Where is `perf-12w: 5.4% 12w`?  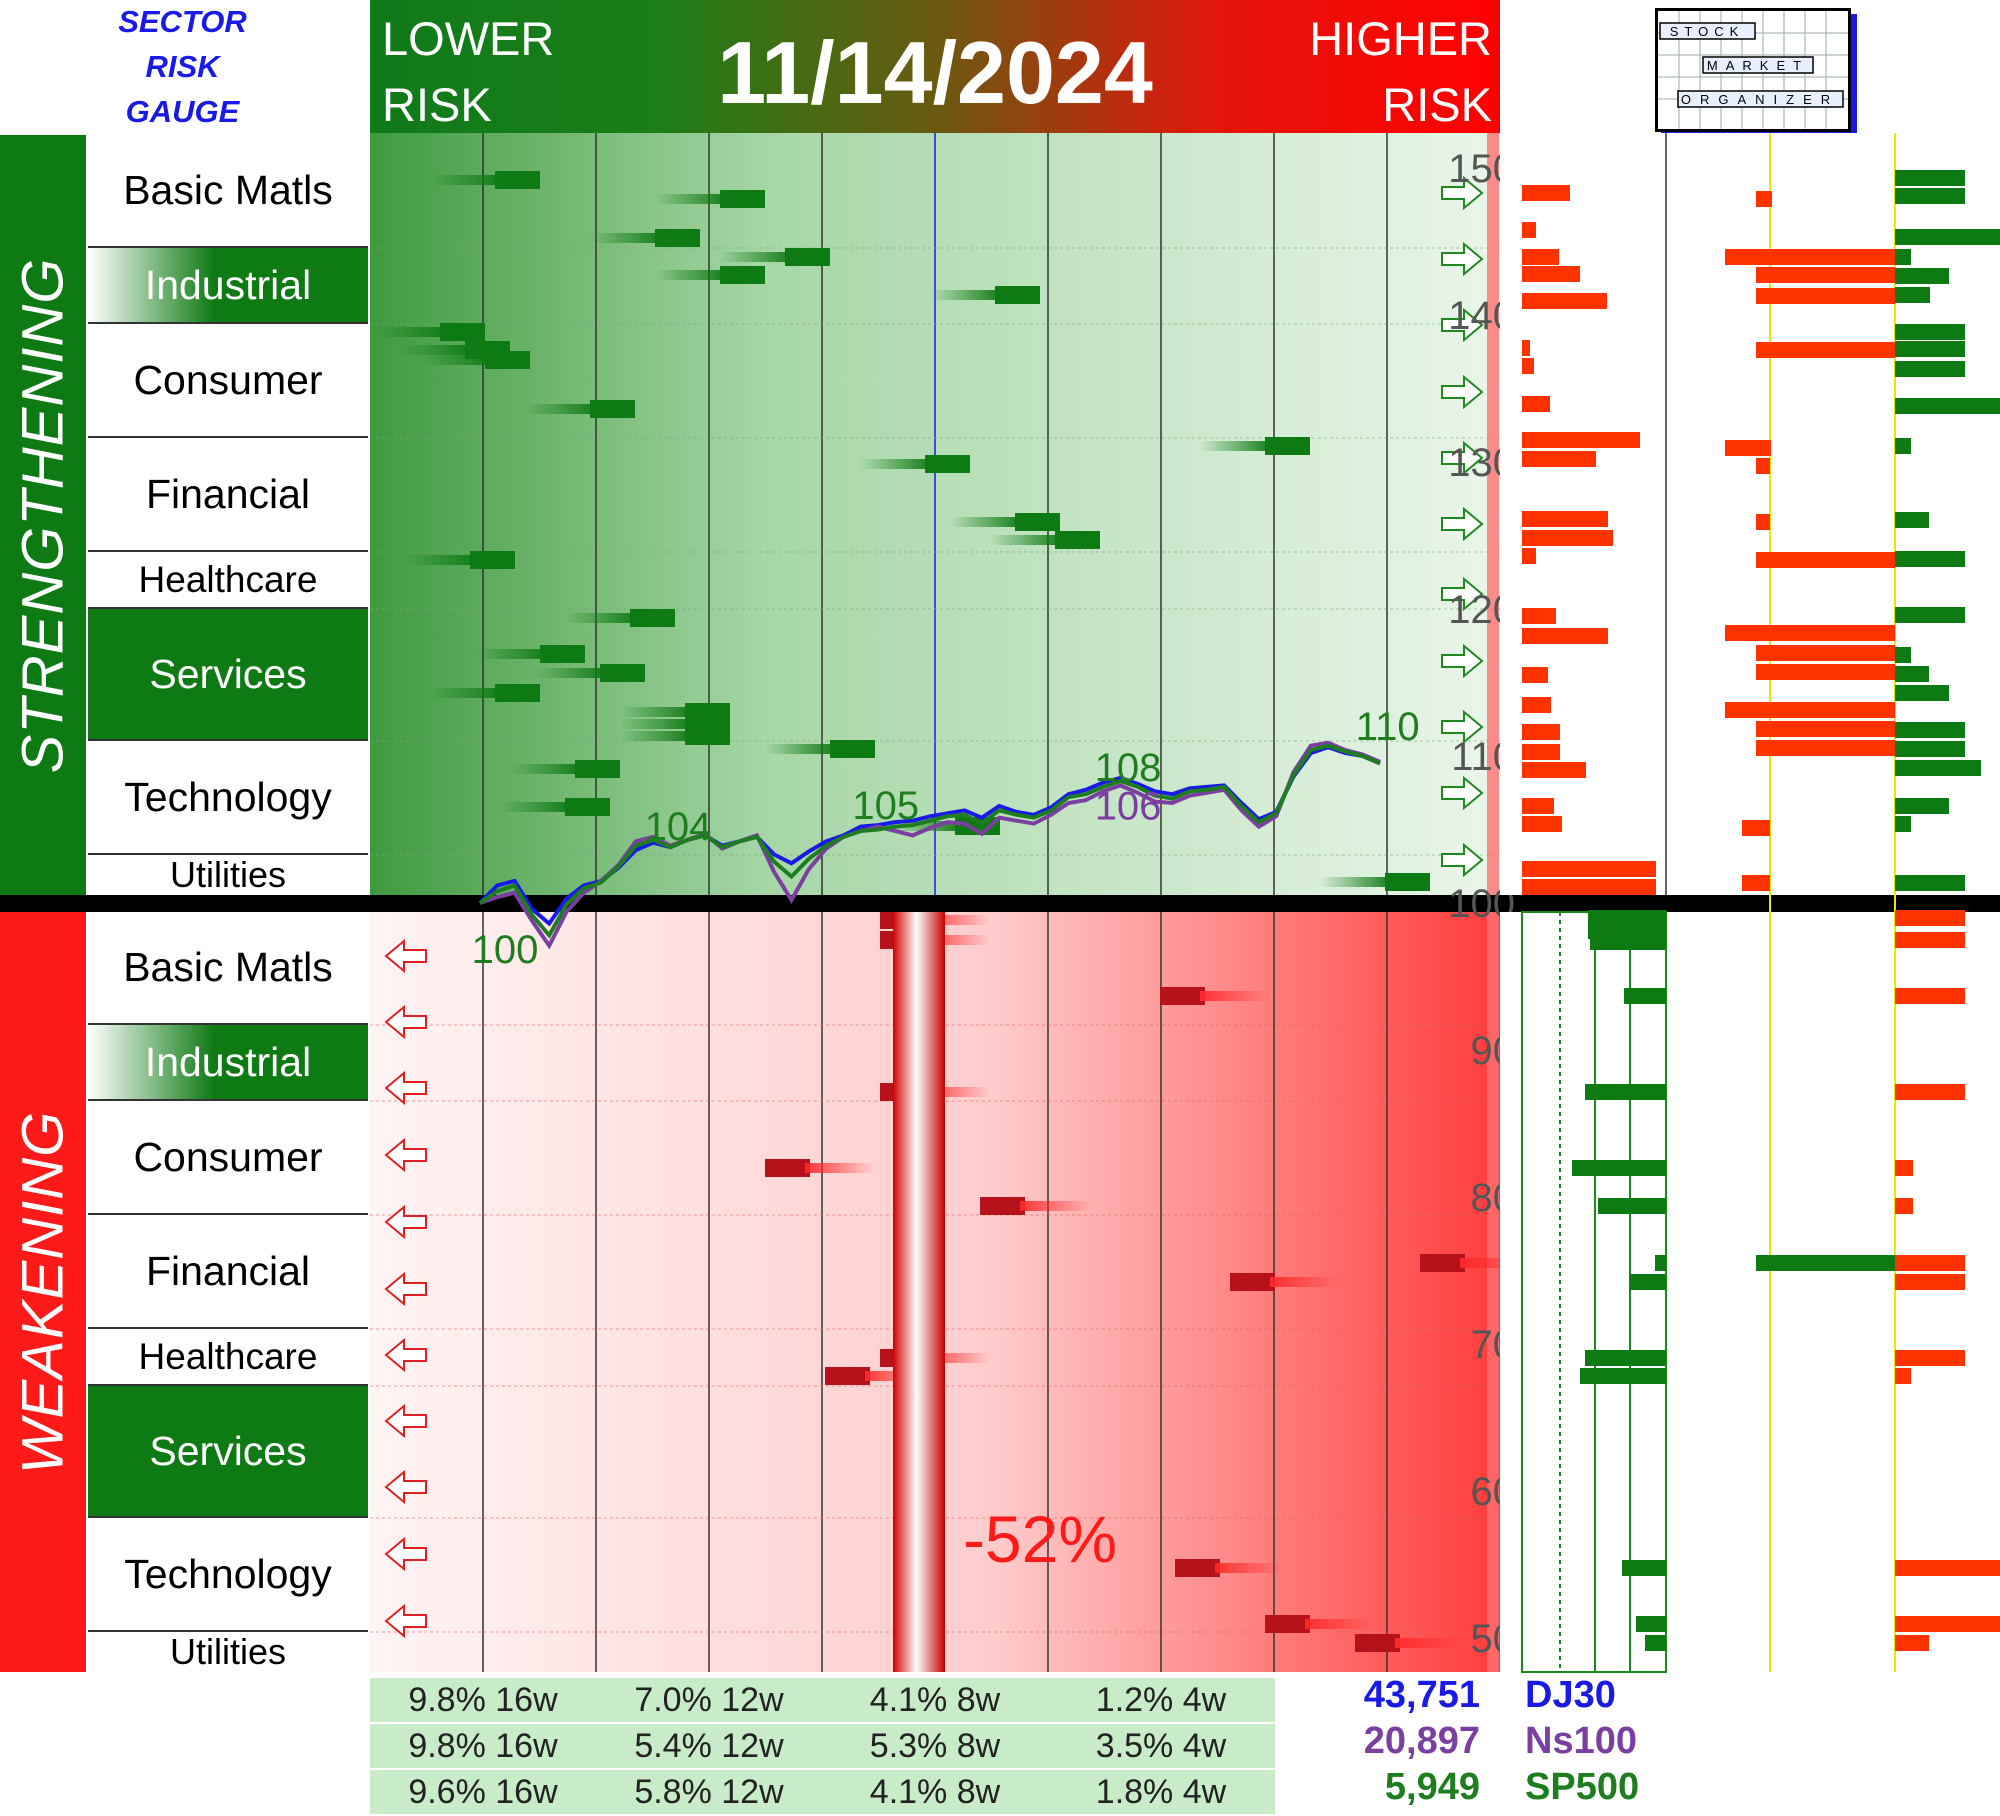
perf-12w: 5.4% 12w is located at coordinates (709, 1745).